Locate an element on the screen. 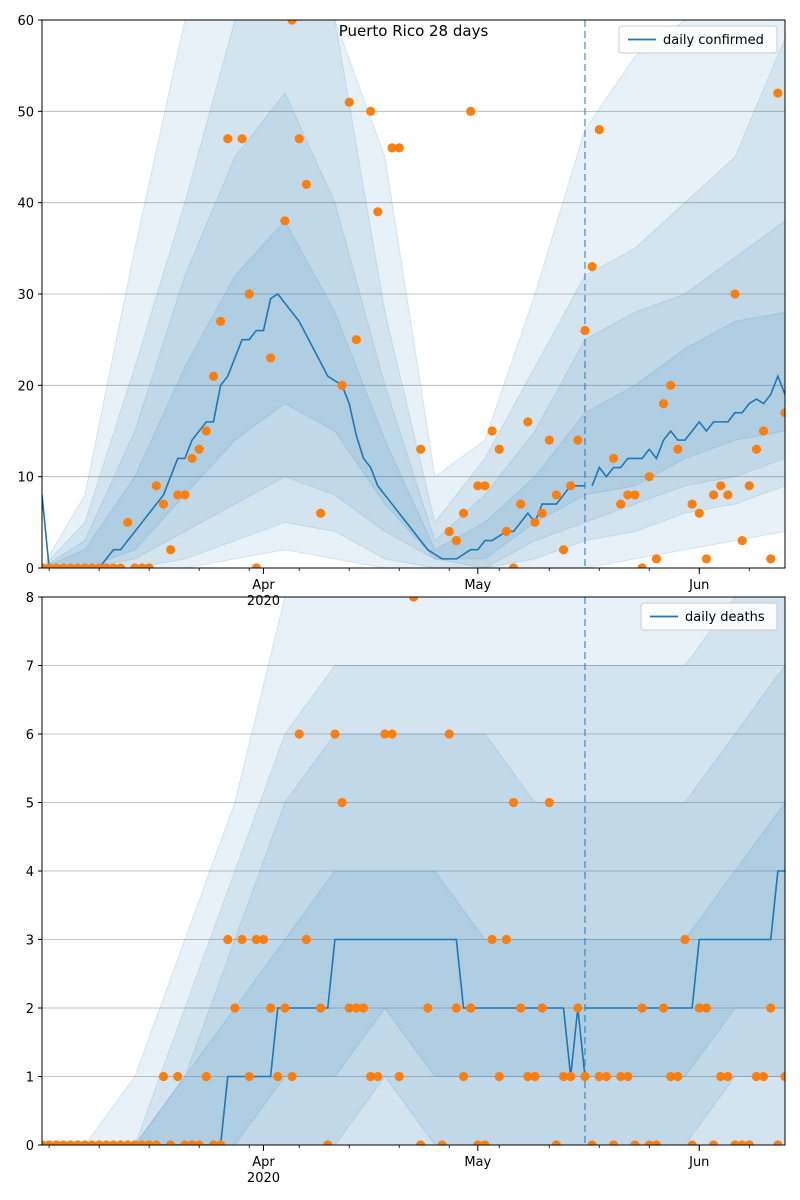 This screenshot has height=1200, width=800. legend-label: daily deaths is located at coordinates (725, 617).